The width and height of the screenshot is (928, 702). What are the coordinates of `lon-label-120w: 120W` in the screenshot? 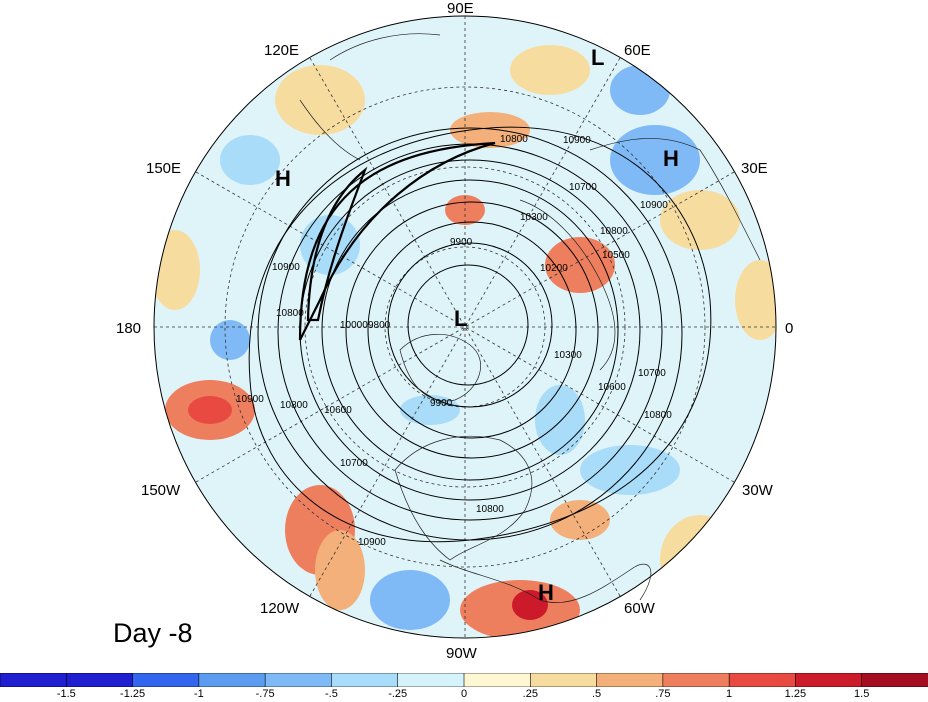 It's located at (280, 608).